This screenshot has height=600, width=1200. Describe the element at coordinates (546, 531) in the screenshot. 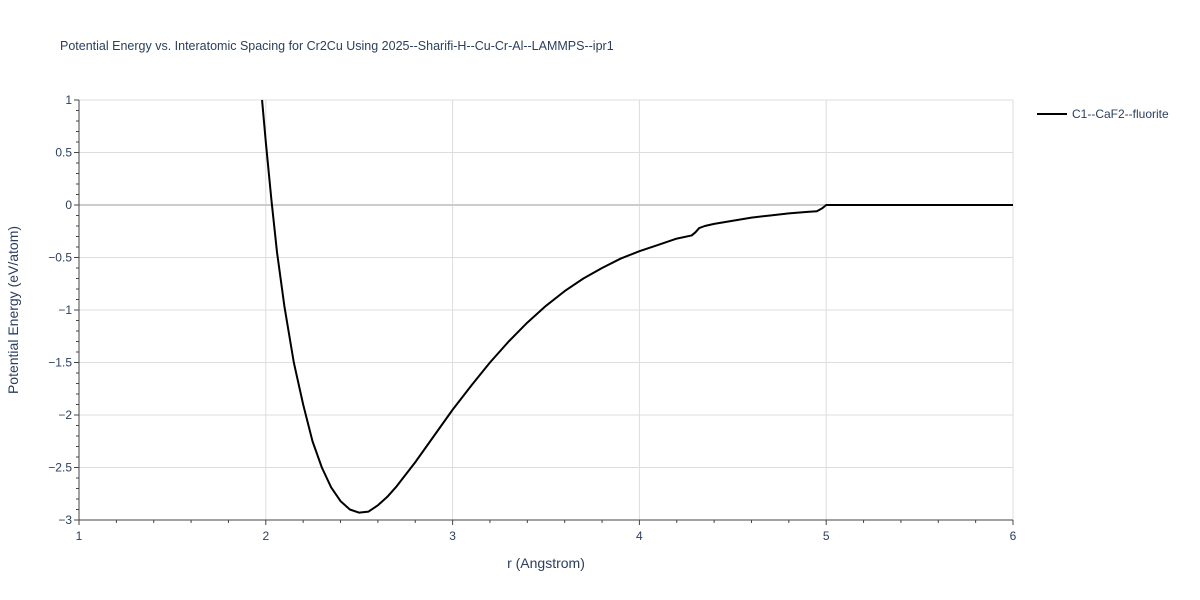

I see `x-axis-ticks: 1 2 3 4 5 6` at that location.